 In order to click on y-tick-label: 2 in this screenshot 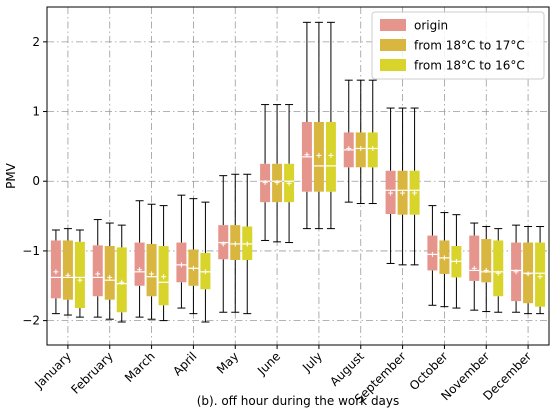, I will do `click(36, 42)`.